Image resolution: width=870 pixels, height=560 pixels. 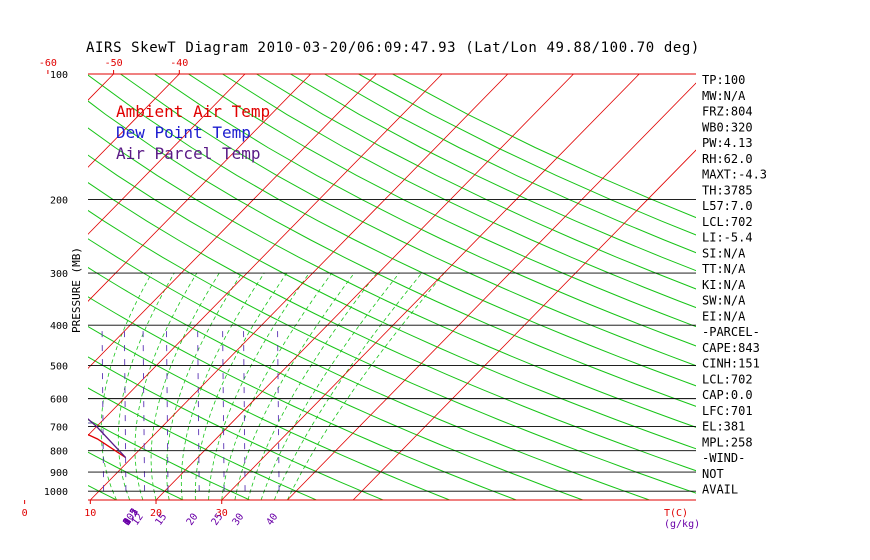 I want to click on stat-item: WB0:320, so click(x=727, y=127).